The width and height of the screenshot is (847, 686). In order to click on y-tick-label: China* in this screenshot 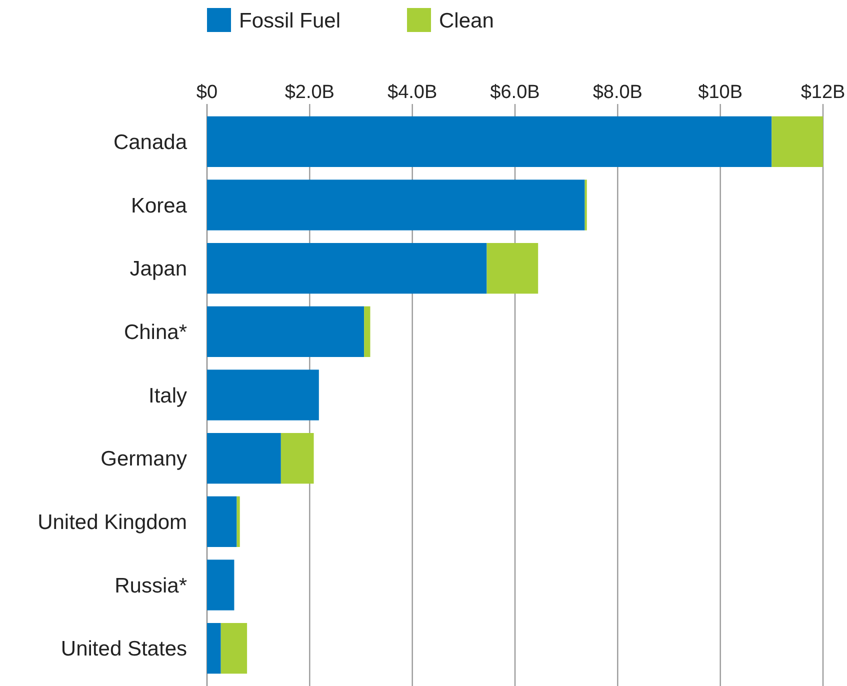, I will do `click(155, 332)`.